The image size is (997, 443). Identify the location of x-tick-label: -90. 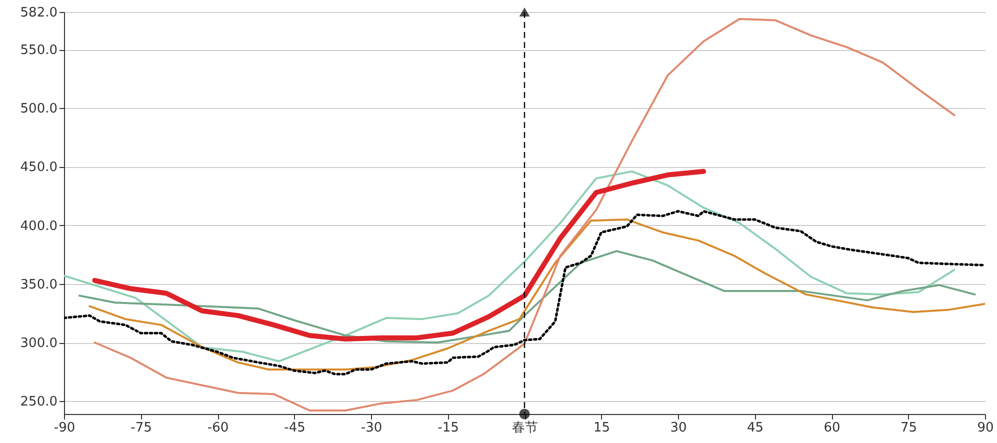
(65, 428).